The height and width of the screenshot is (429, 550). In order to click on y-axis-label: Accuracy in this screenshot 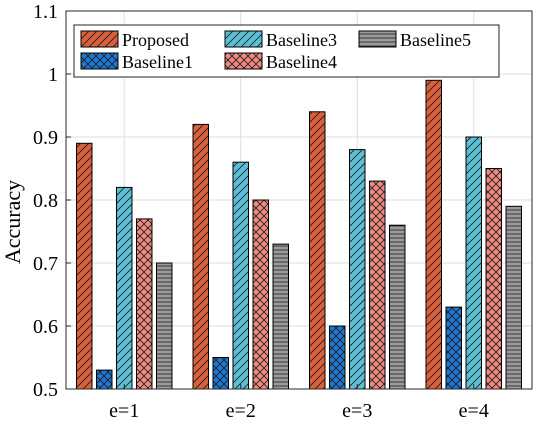, I will do `click(12, 222)`.